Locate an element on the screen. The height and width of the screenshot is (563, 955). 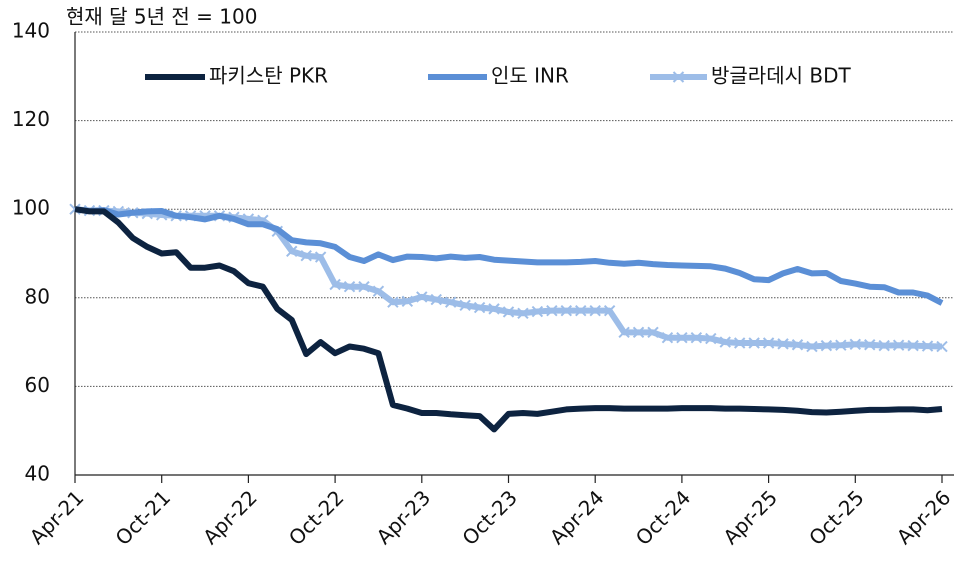
x-tick-label: Apr-24 is located at coordinates (577, 517).